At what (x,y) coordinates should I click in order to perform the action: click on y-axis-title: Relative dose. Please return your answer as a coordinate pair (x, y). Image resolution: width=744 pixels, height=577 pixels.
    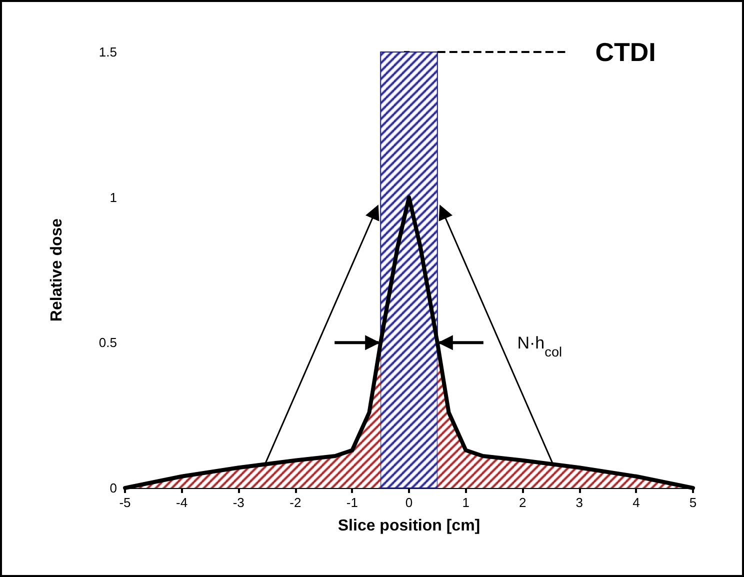
    Looking at the image, I should click on (57, 270).